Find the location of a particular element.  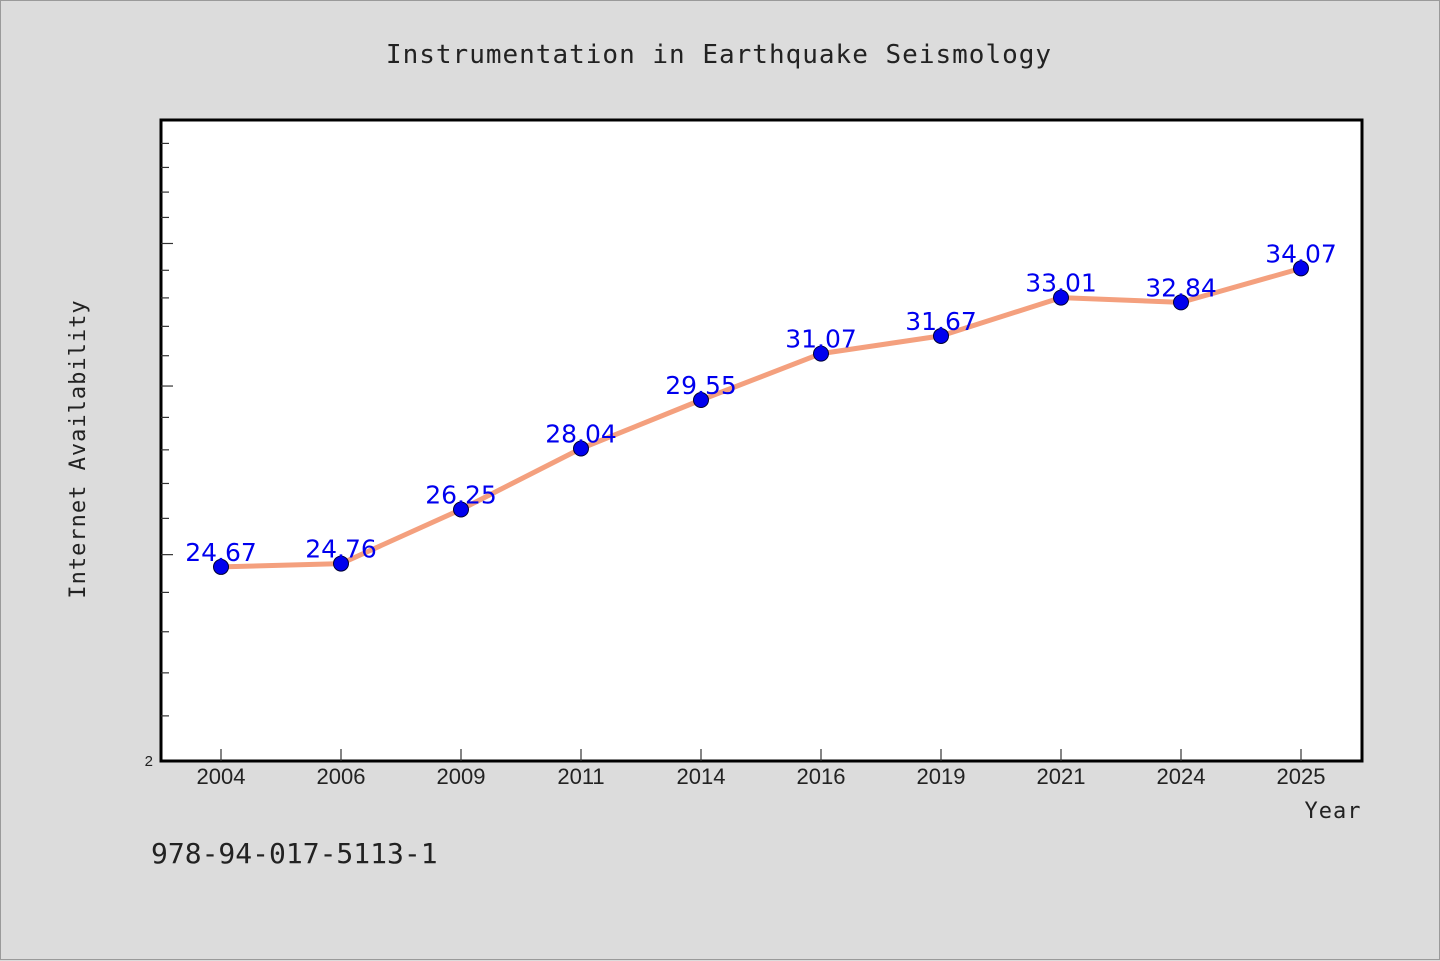

x-tick-label: 2021 is located at coordinates (1061, 776).